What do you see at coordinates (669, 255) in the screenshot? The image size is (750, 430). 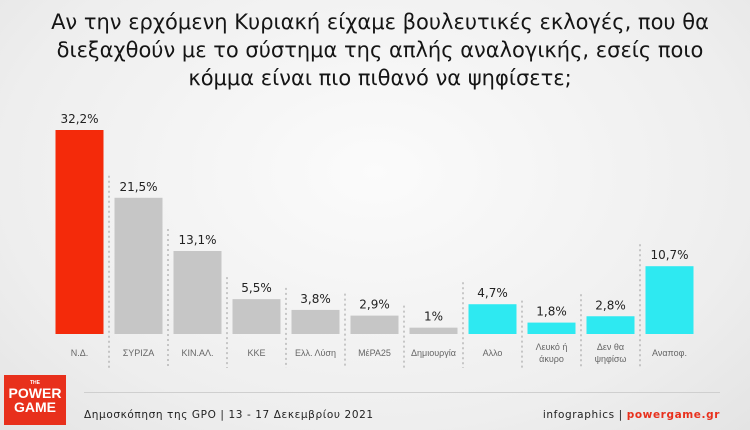 I see `data-label: 10,7%` at bounding box center [669, 255].